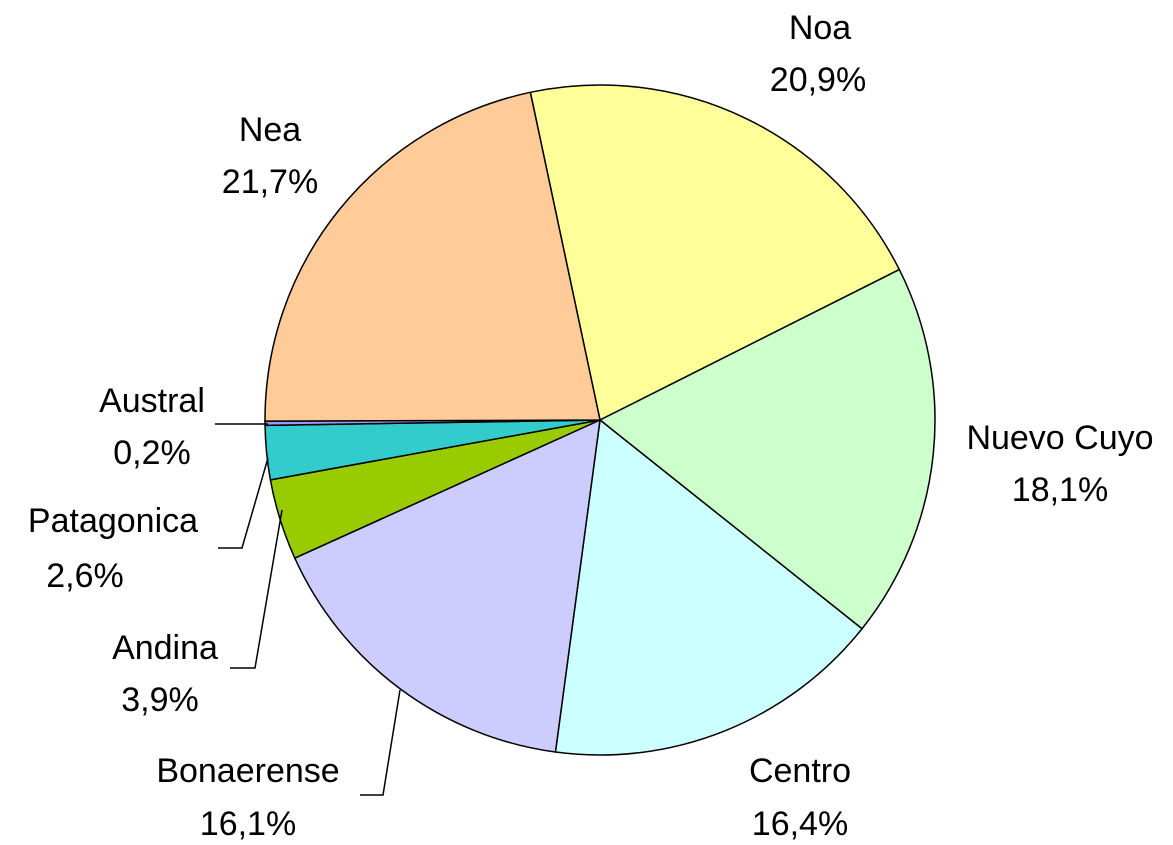 This screenshot has width=1173, height=845. Describe the element at coordinates (820, 28) in the screenshot. I see `slice-label: Noa` at that location.